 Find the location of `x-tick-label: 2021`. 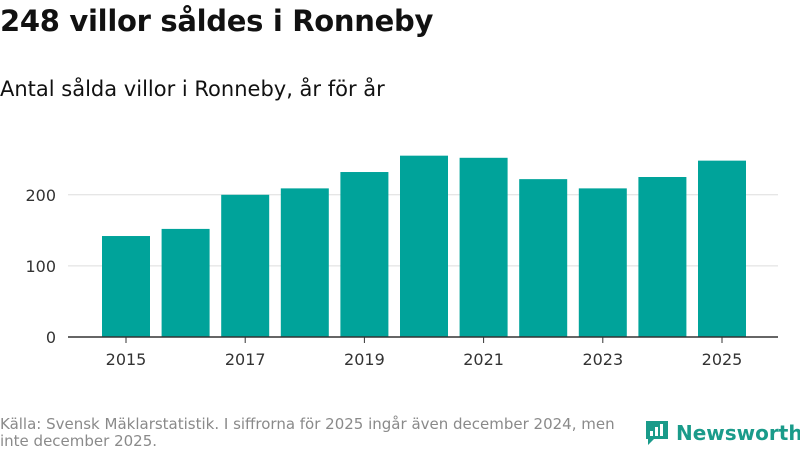

x-tick-label: 2021 is located at coordinates (483, 359).